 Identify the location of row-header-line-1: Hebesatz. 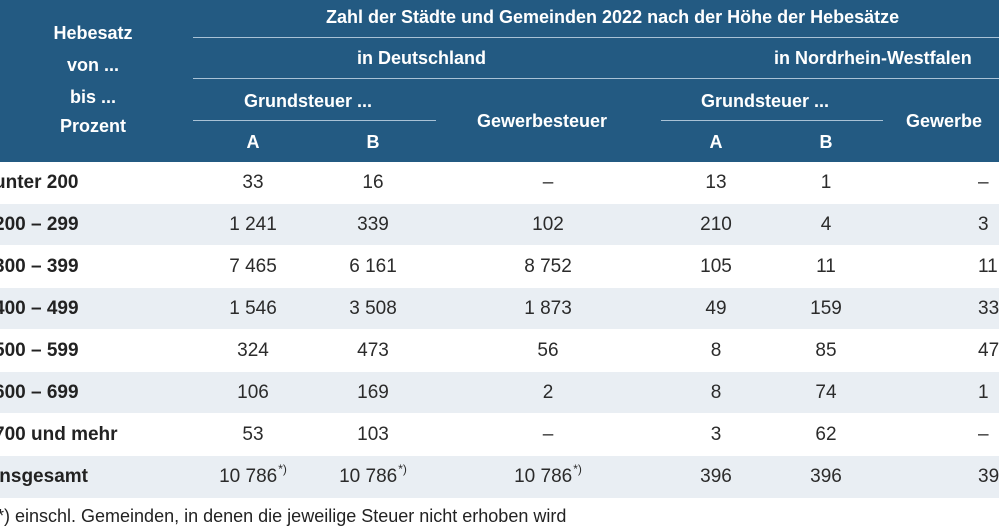
(93, 33).